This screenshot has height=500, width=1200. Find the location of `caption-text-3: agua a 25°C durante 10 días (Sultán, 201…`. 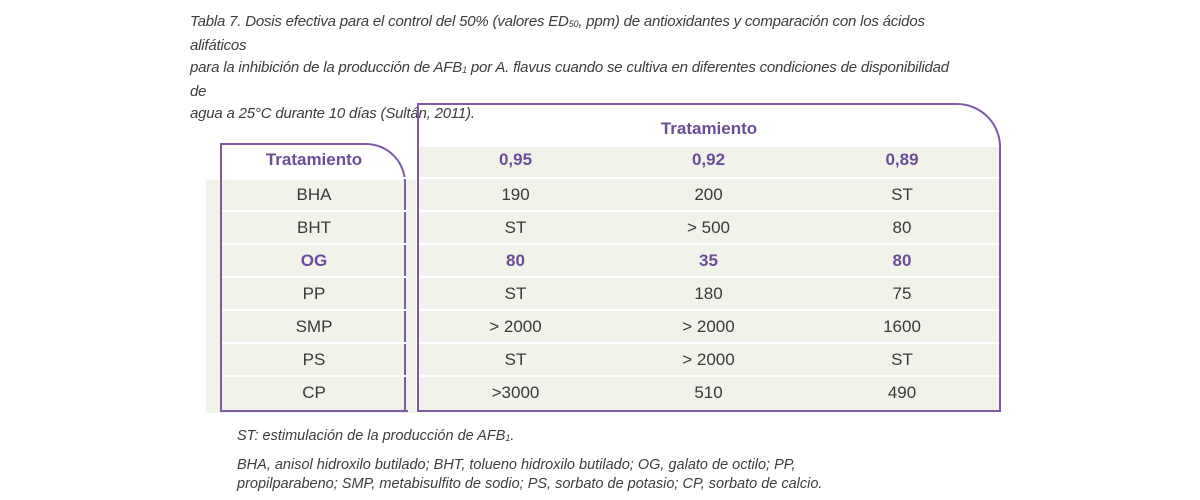

caption-text-3: agua a 25°C durante 10 días (Sultán, 201… is located at coordinates (332, 113).